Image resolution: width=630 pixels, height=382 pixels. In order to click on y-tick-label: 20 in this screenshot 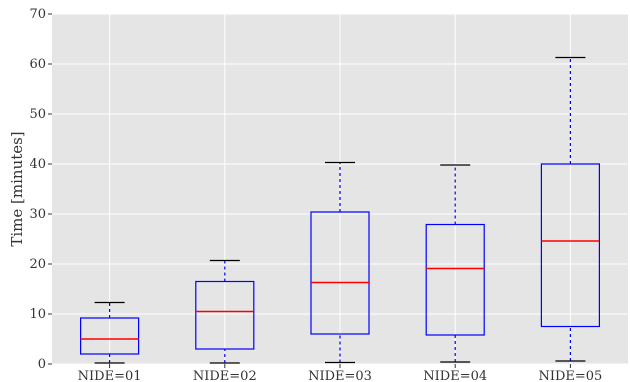, I will do `click(37, 264)`.